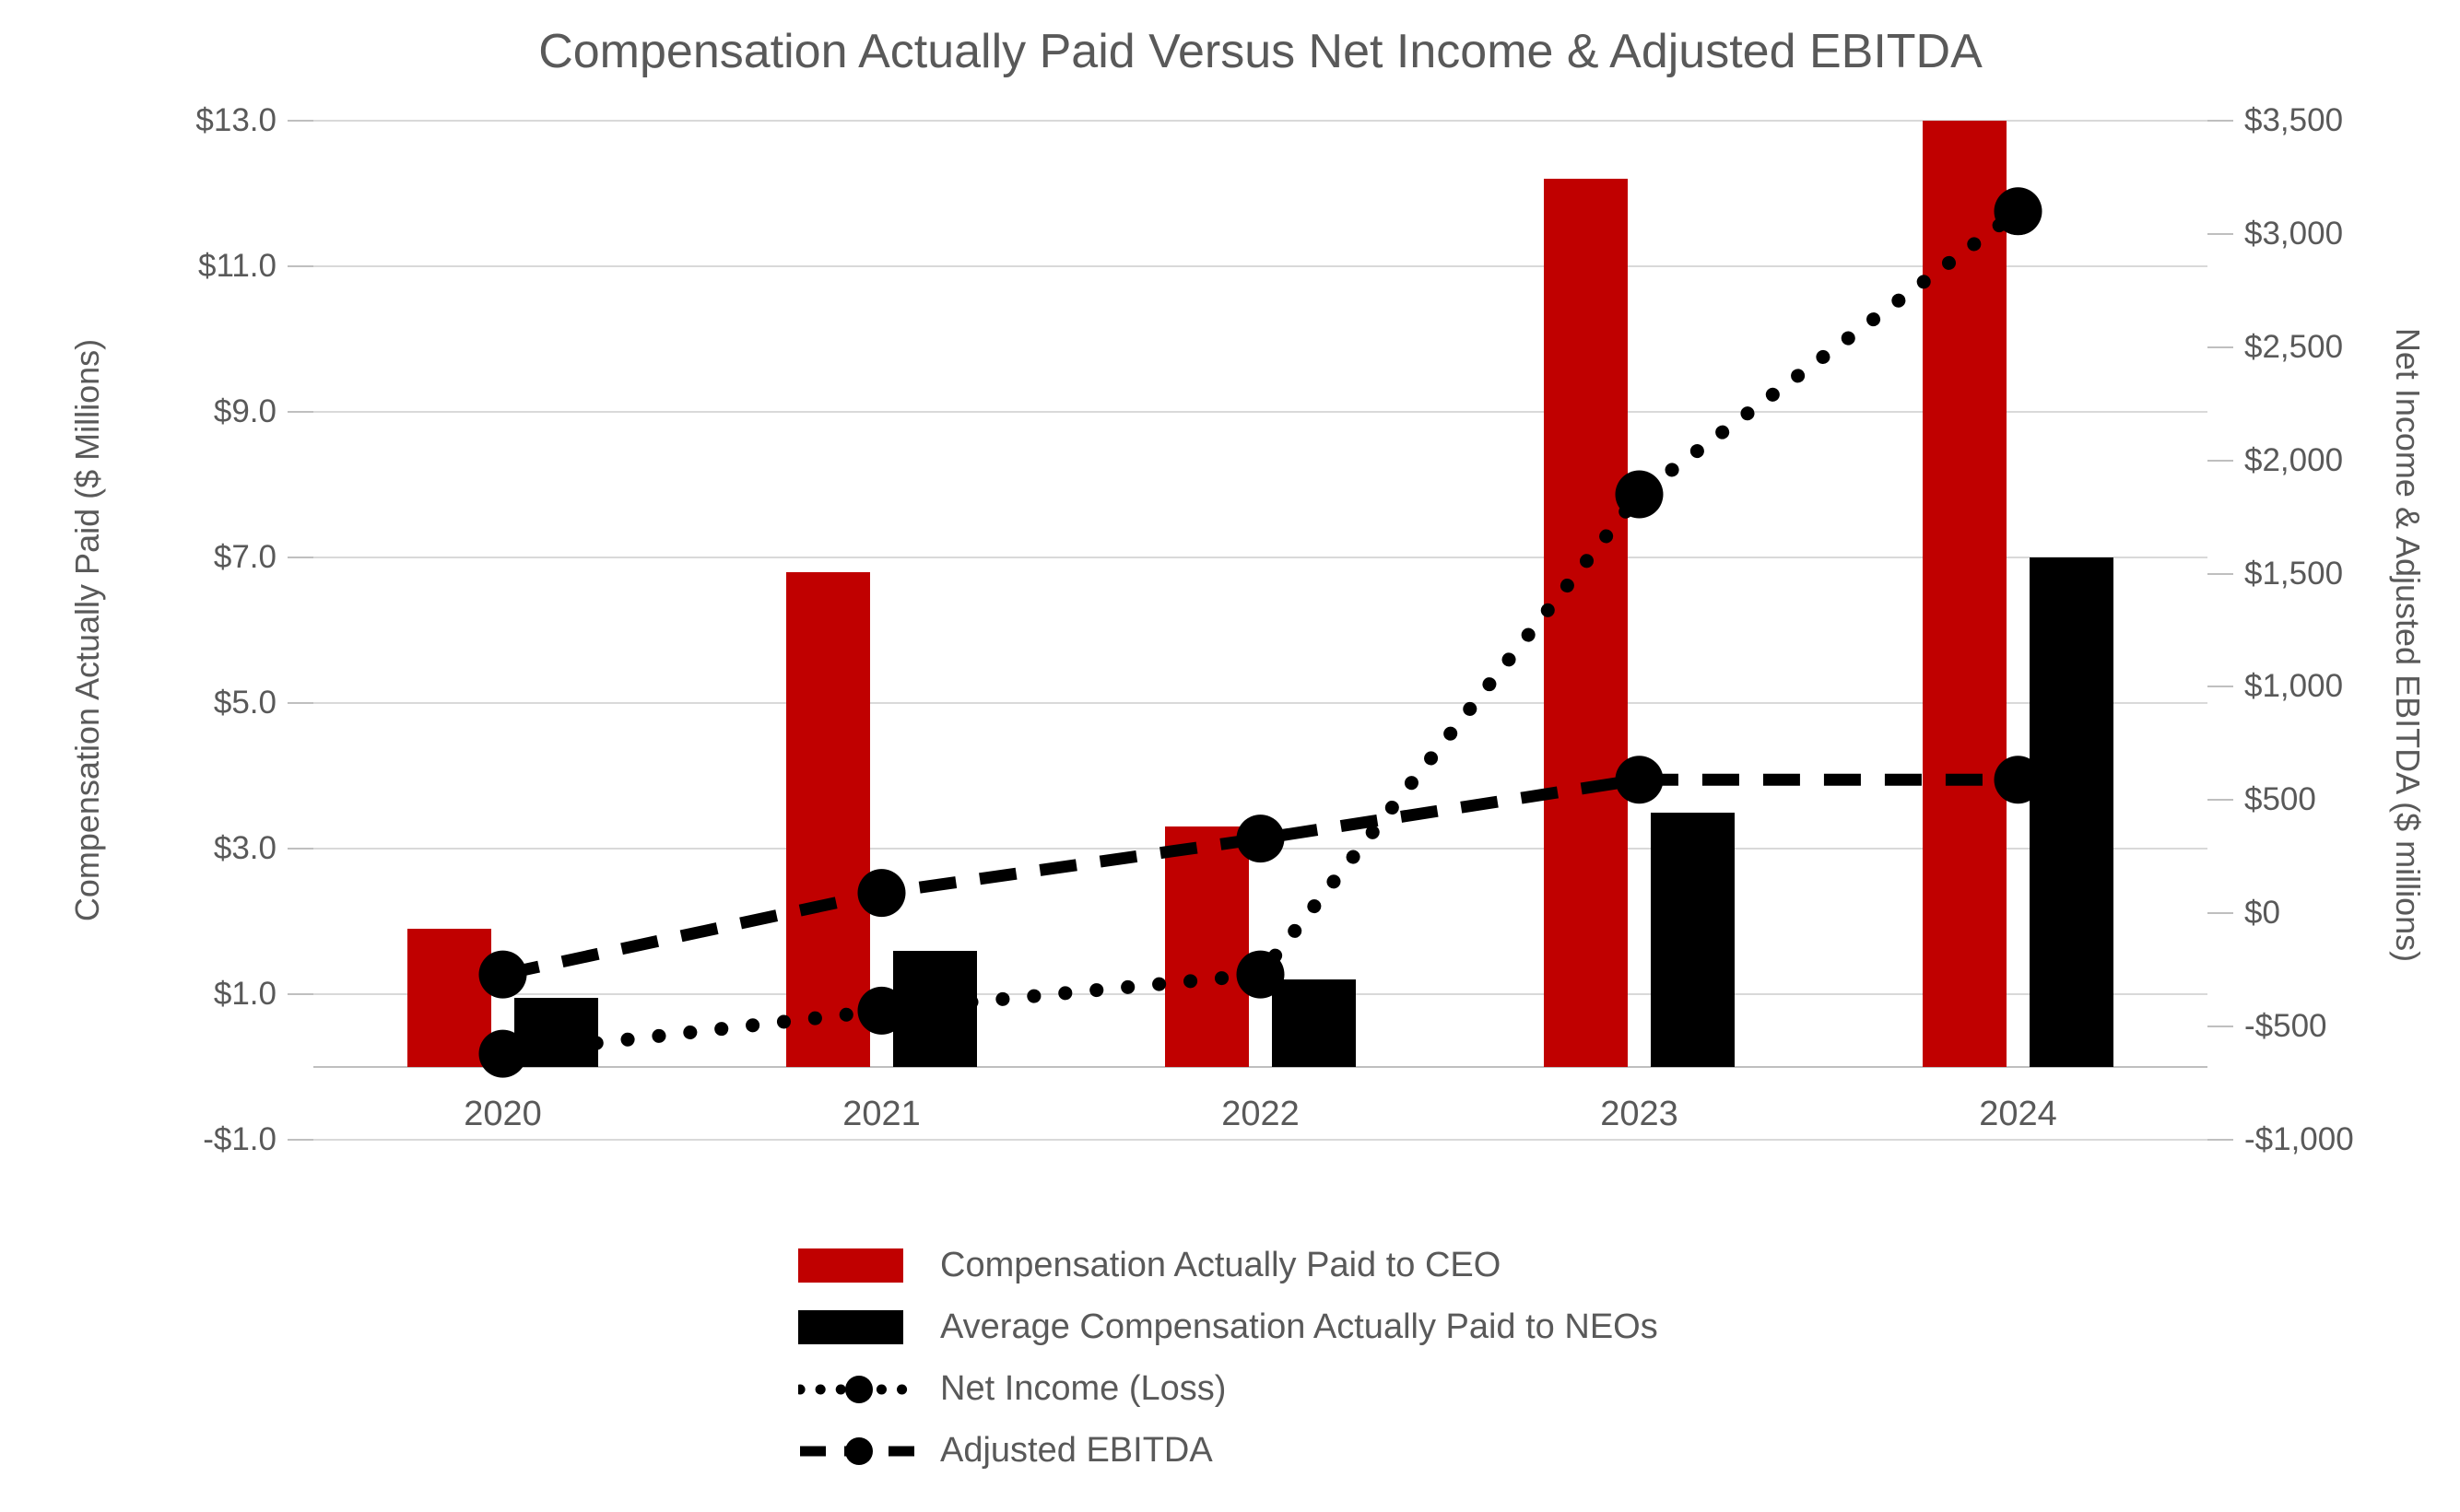 Image resolution: width=2460 pixels, height=1512 pixels. I want to click on legend-item: Net Income (Loss), so click(1228, 1389).